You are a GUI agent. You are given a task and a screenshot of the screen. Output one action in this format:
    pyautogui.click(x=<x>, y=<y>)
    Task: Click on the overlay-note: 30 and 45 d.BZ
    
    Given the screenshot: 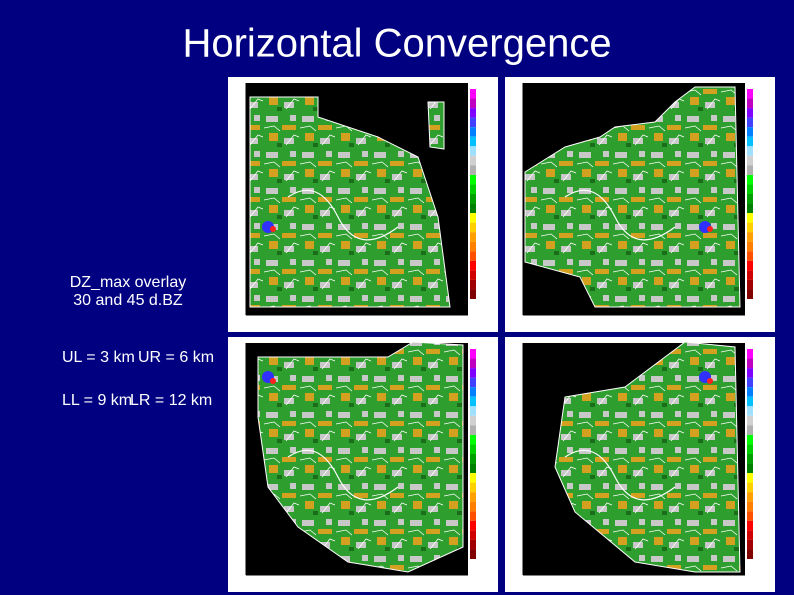 What is the action you would take?
    pyautogui.click(x=128, y=300)
    